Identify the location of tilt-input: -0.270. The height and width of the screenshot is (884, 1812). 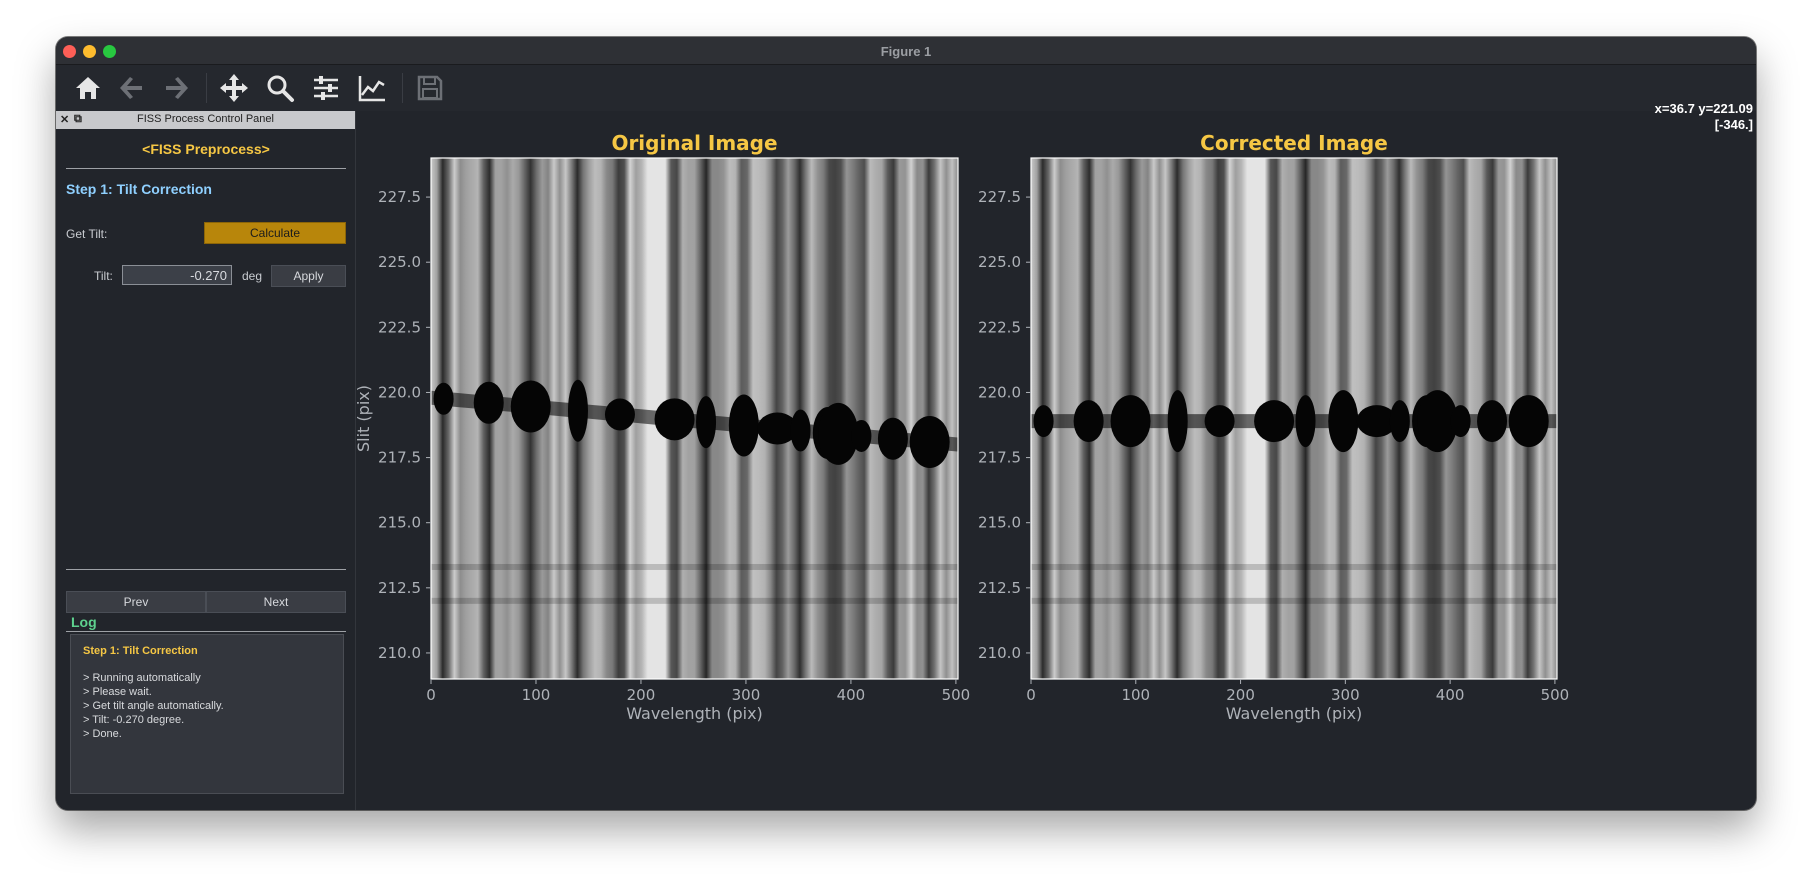
(177, 275).